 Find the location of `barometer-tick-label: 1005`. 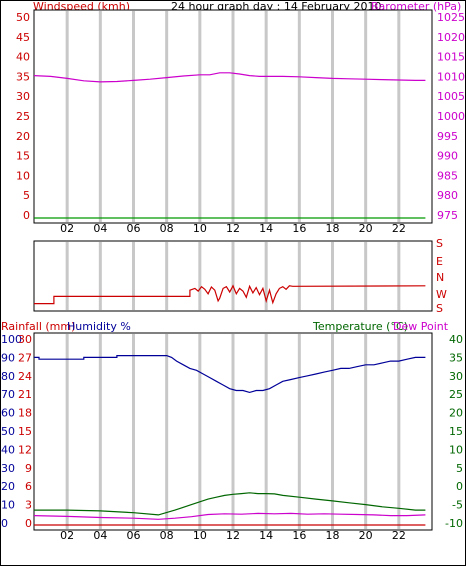

barometer-tick-label: 1005 is located at coordinates (451, 96).